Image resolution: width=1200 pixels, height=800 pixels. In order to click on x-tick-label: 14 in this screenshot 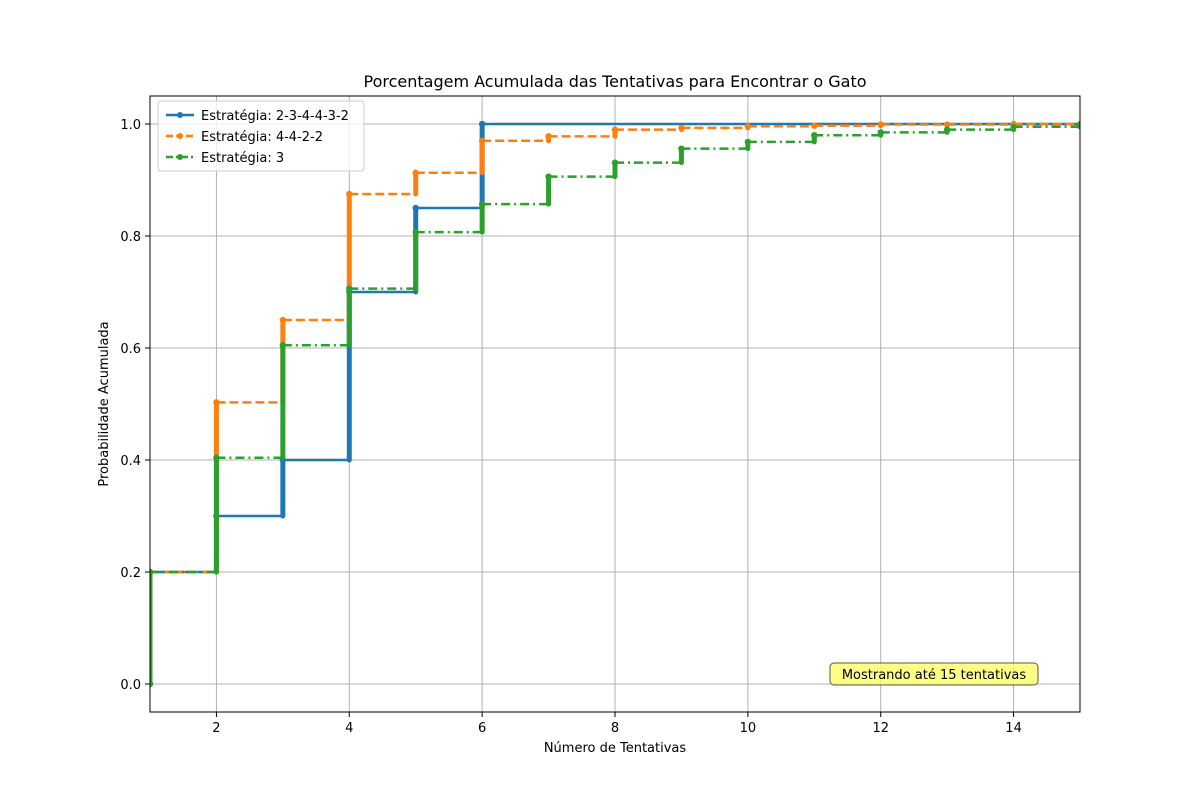, I will do `click(1013, 728)`.